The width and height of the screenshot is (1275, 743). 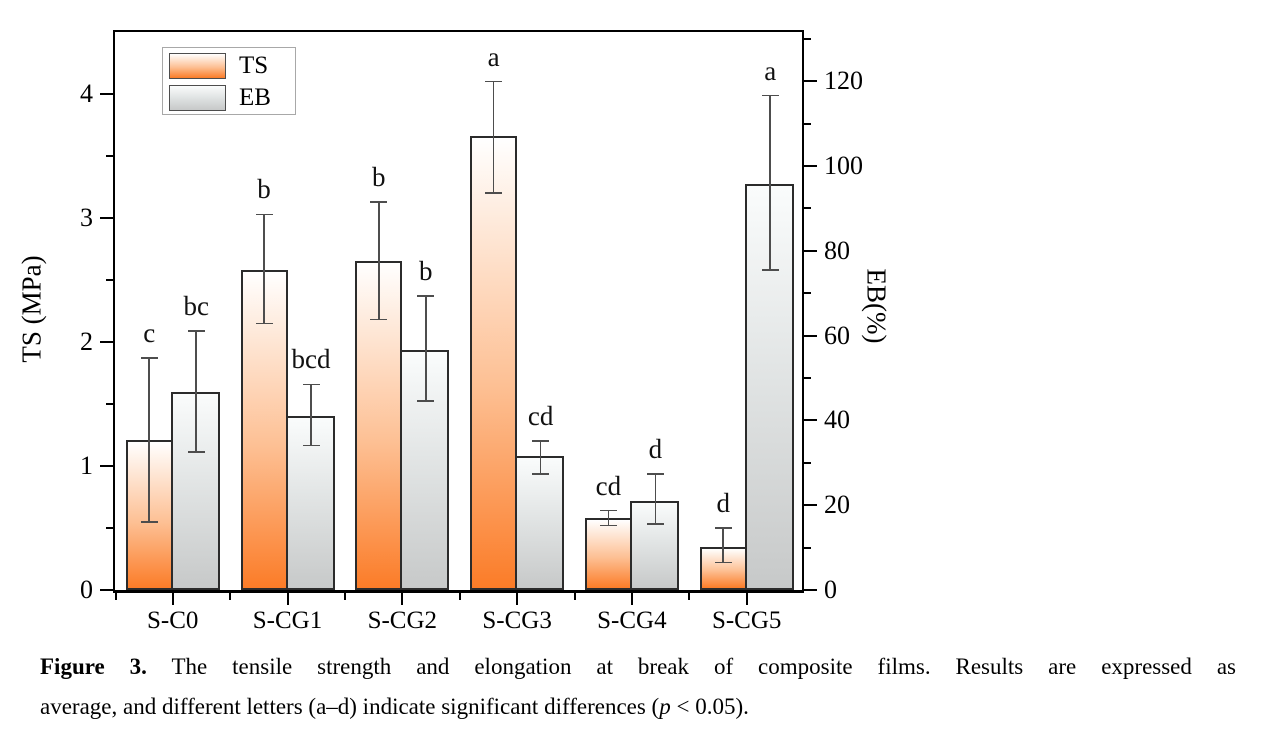 I want to click on legend-entry-ts: TS, so click(x=232, y=65).